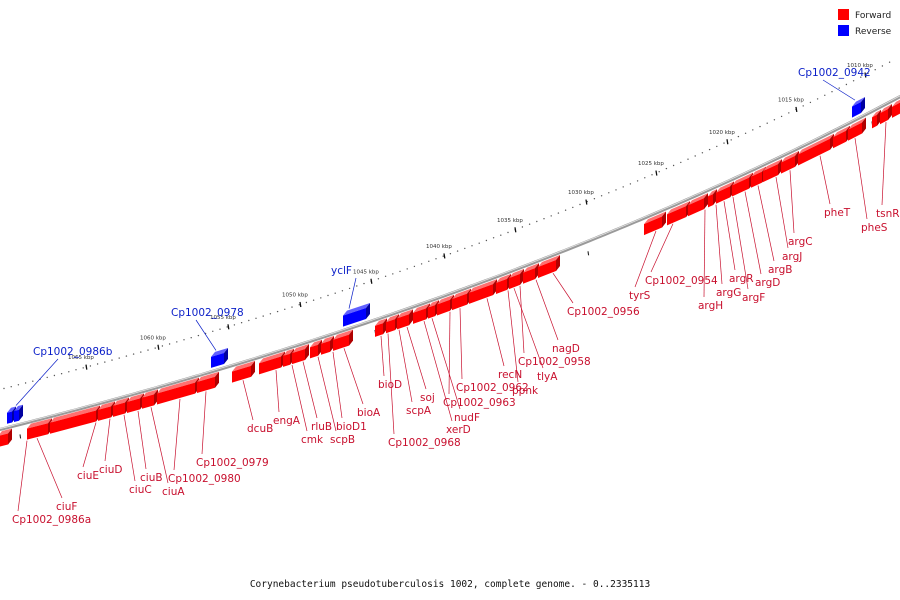  I want to click on gene-label: argJ, so click(792, 257).